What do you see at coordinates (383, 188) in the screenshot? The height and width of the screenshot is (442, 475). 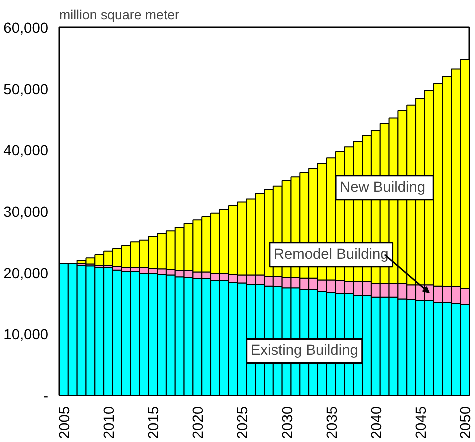 I see `series-label: New Building` at bounding box center [383, 188].